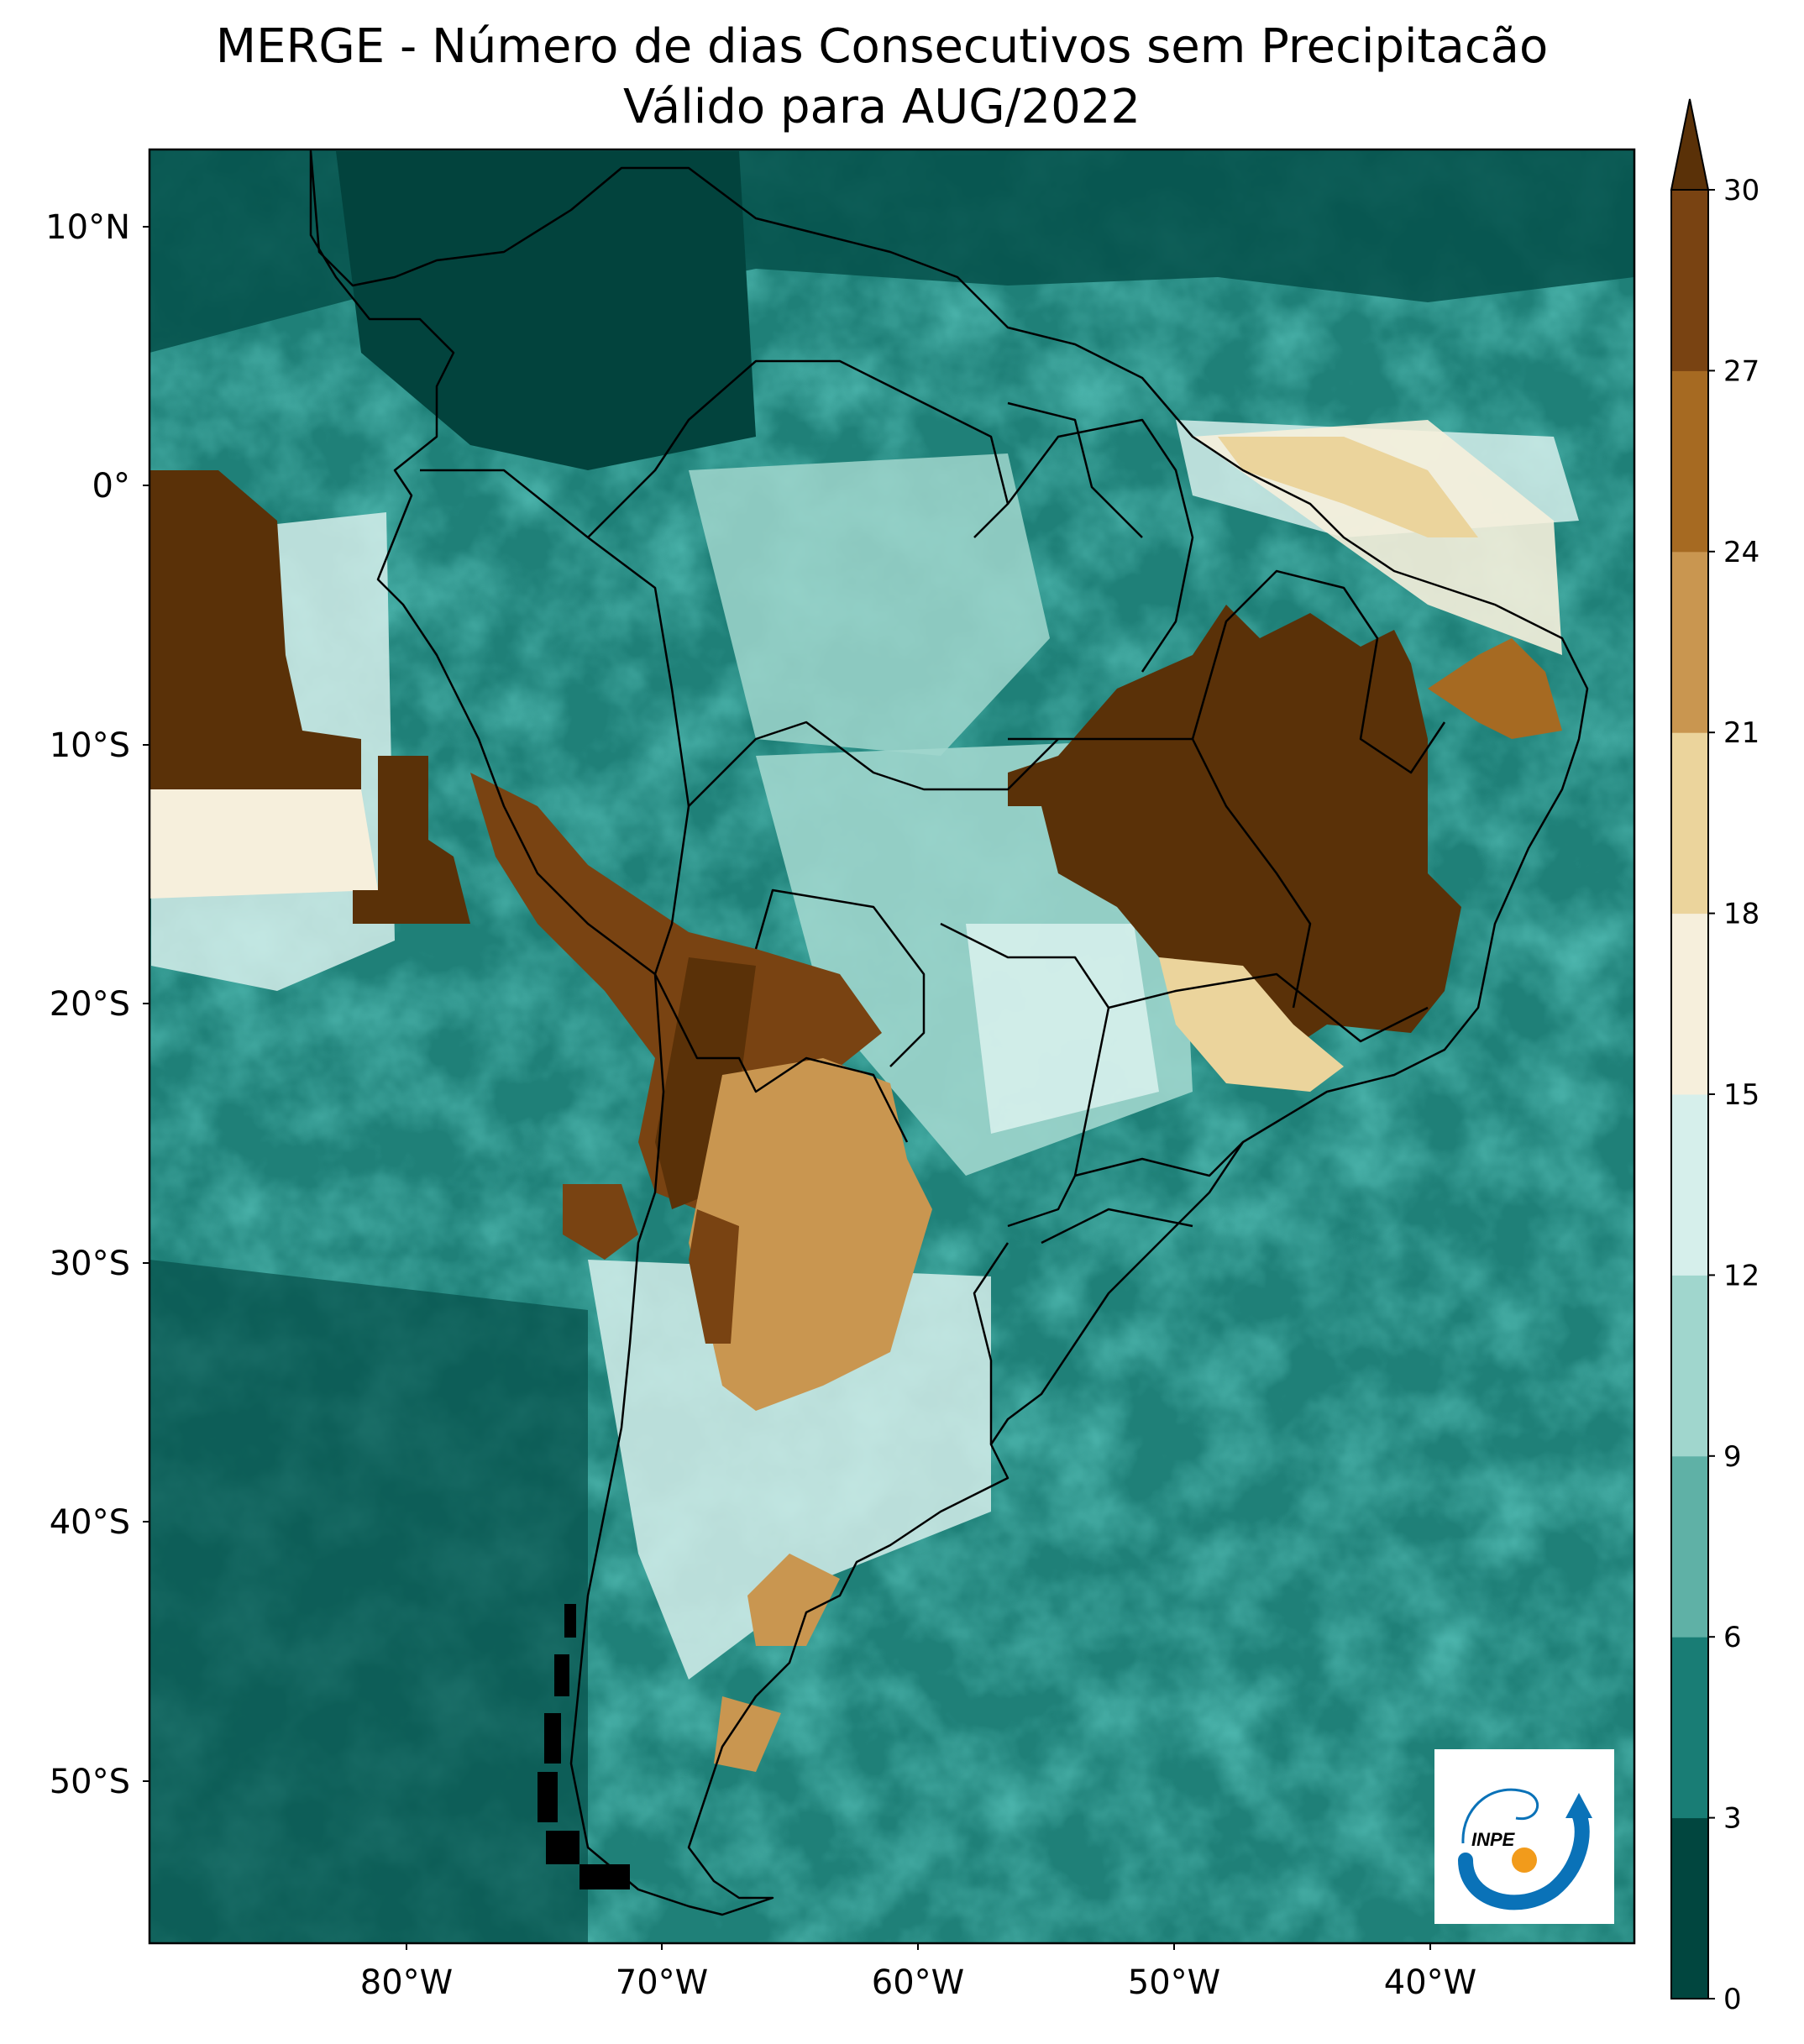 The width and height of the screenshot is (1804, 2044). What do you see at coordinates (705, 1083) in the screenshot?
I see `dry-core-atacama` at bounding box center [705, 1083].